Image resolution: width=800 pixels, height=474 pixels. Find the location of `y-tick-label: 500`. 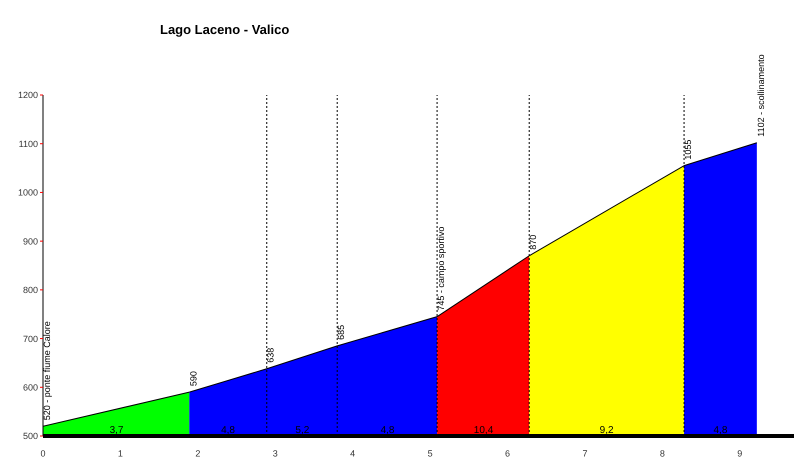

y-tick-label: 500 is located at coordinates (30, 436).